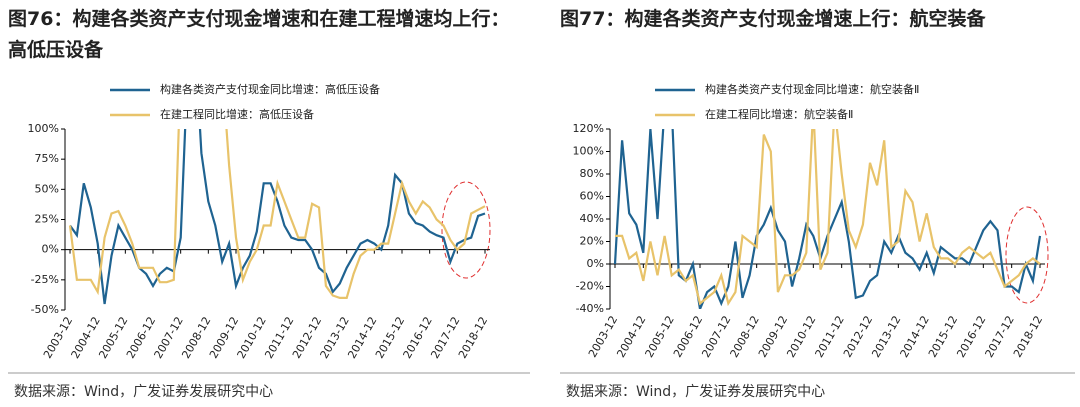 This screenshot has width=1080, height=407. Describe the element at coordinates (45, 309) in the screenshot. I see `y-tick-label: -50%` at that location.